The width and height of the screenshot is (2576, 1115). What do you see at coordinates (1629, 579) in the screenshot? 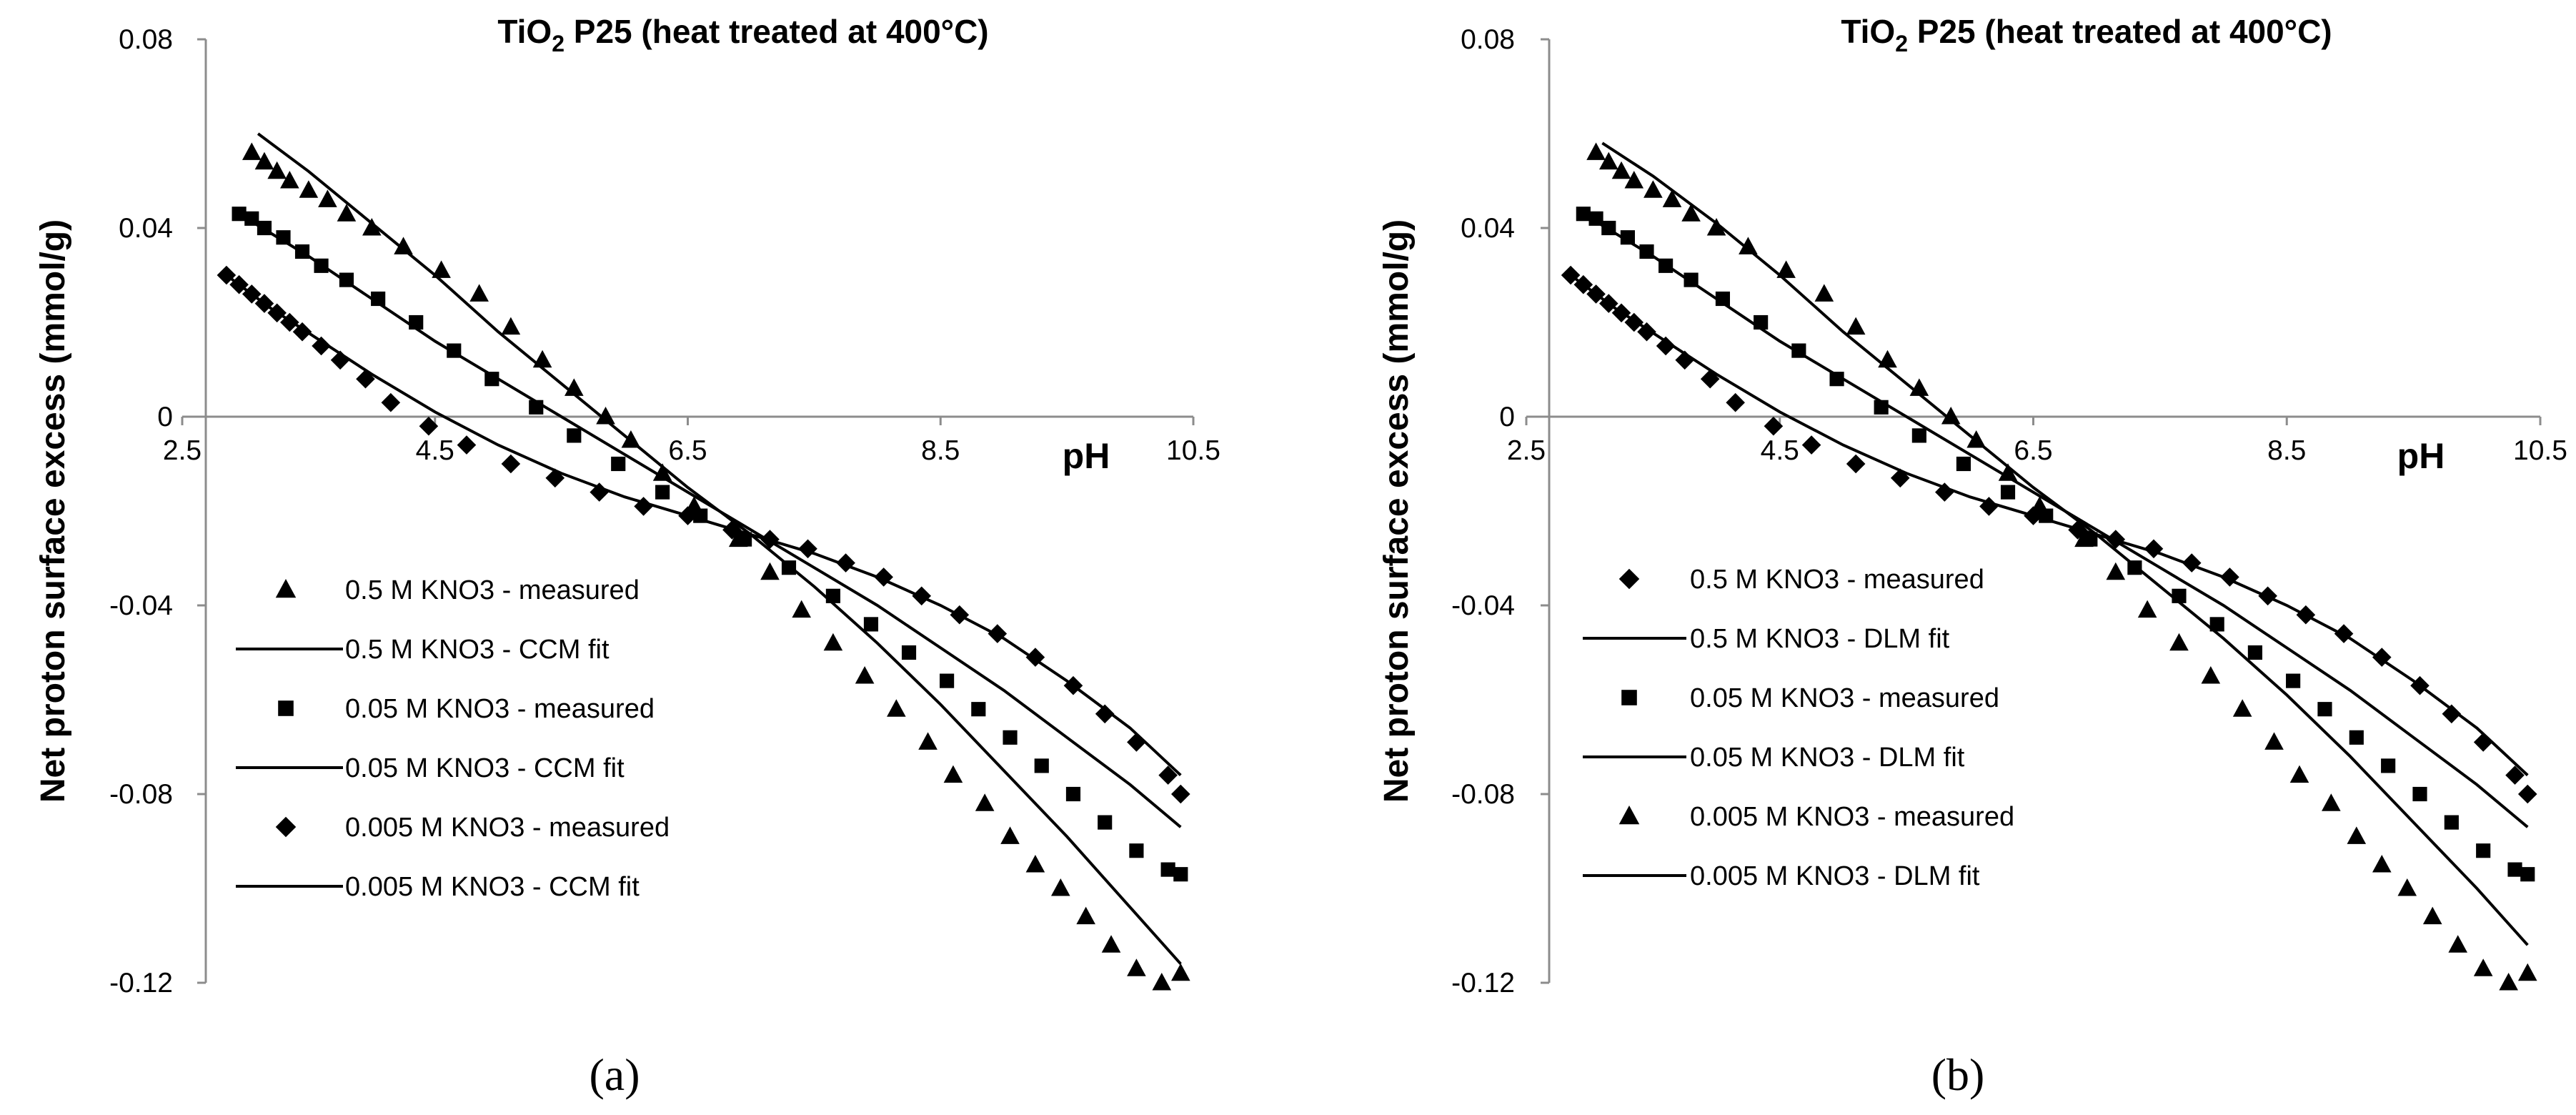
I see `legend-marker-diamond` at bounding box center [1629, 579].